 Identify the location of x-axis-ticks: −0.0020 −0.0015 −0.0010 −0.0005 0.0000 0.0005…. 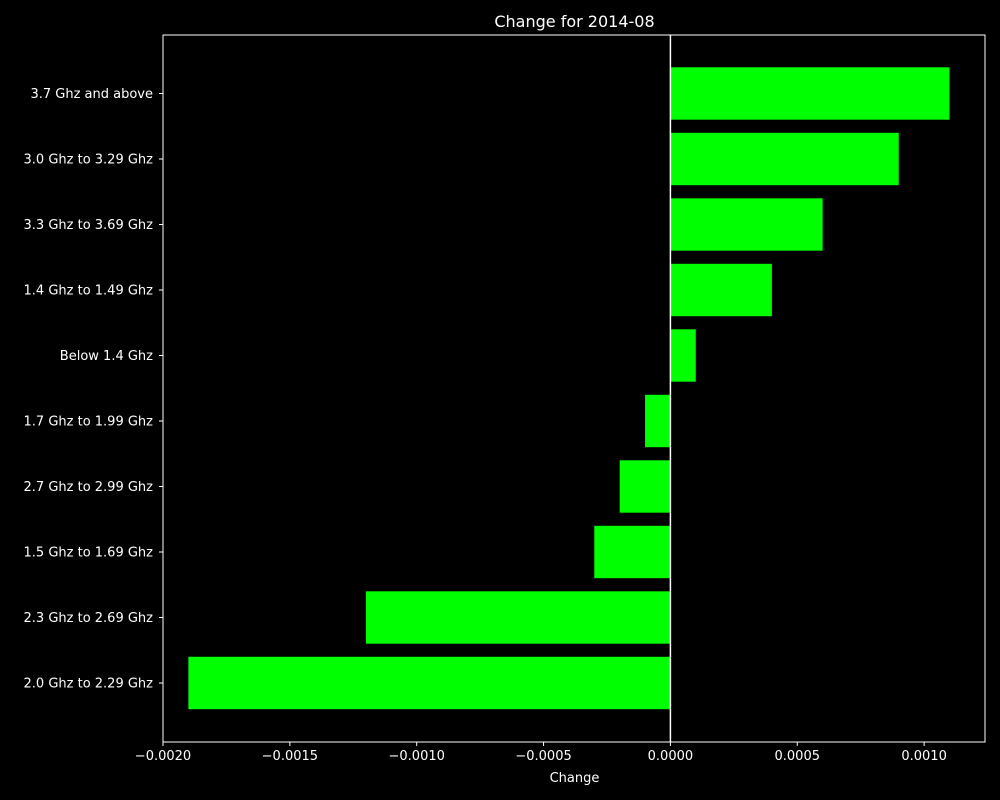
(541, 753).